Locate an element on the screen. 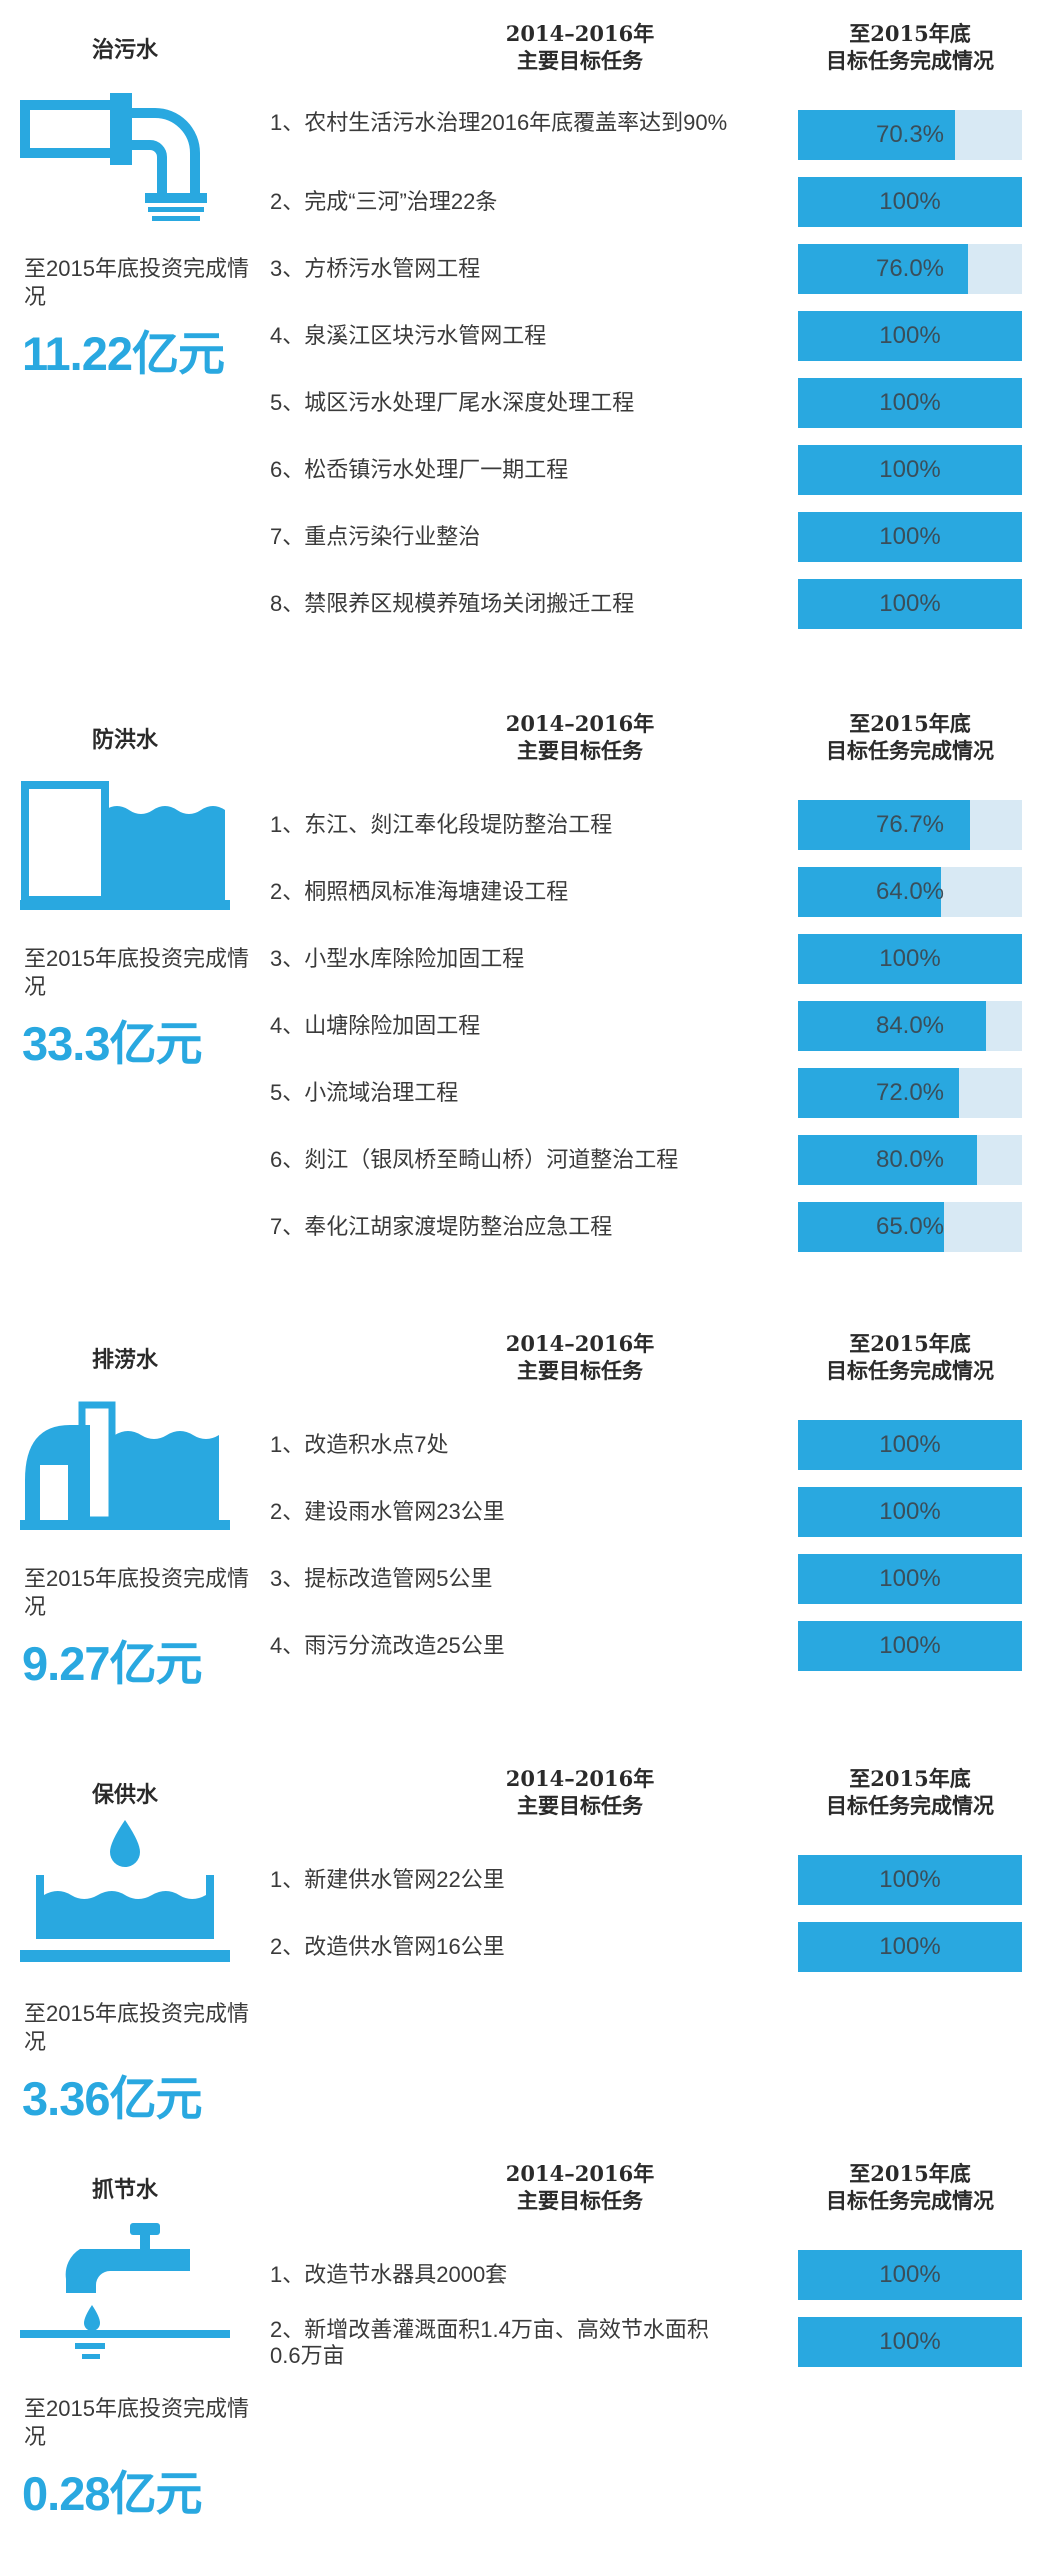  progress-bar: 70.3% is located at coordinates (910, 135).